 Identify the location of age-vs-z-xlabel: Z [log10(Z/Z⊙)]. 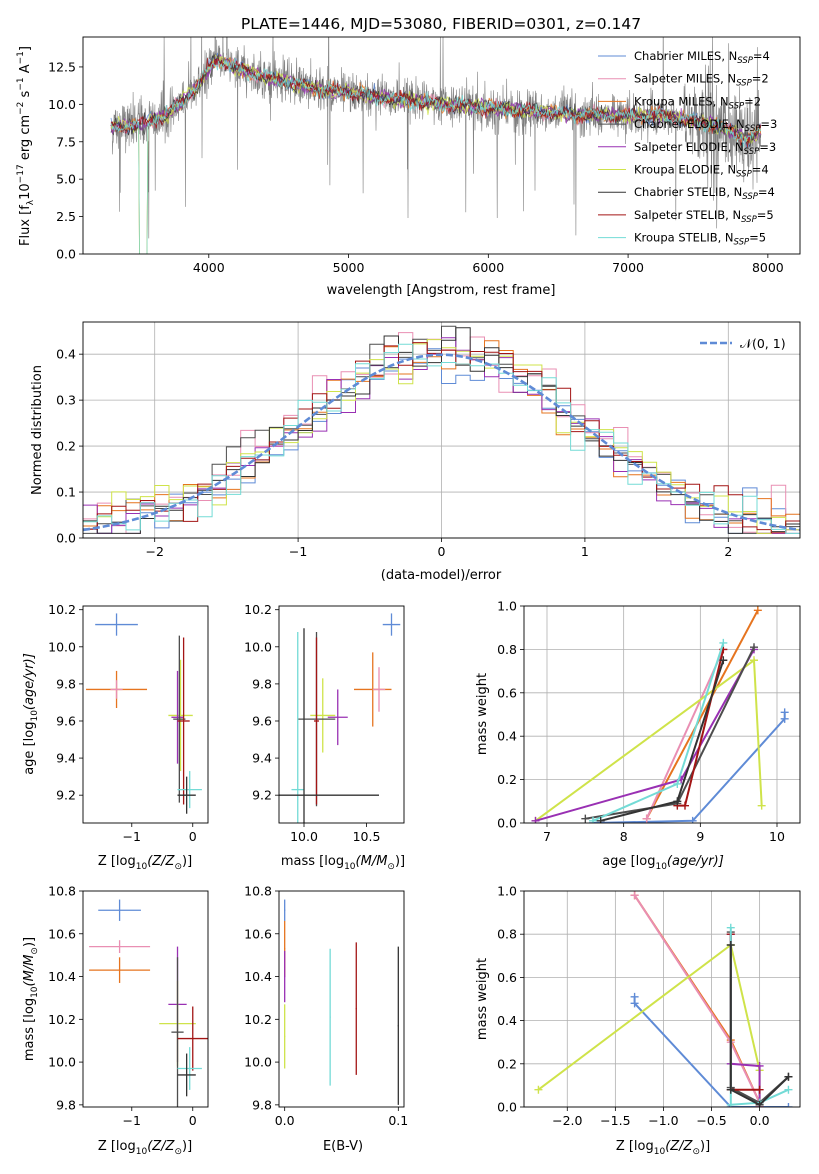
(145, 863).